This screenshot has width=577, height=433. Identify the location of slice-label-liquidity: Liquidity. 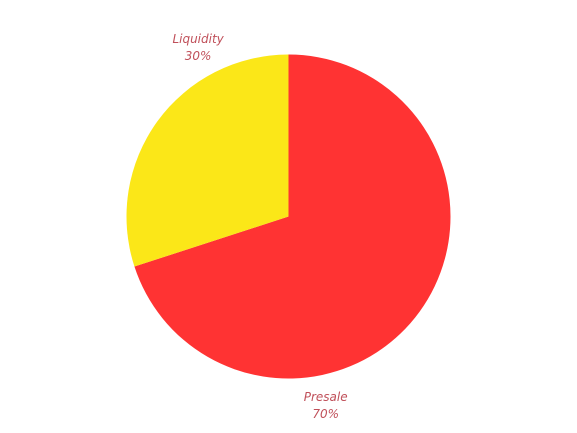
(198, 39).